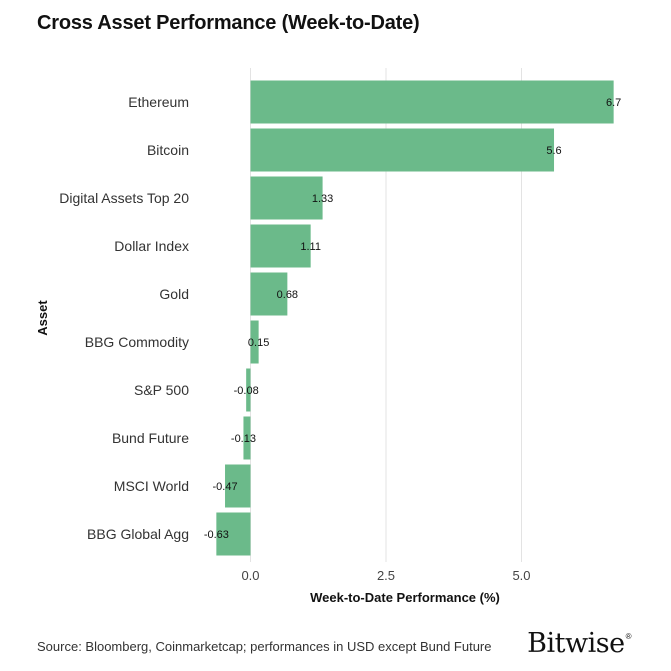  Describe the element at coordinates (405, 597) in the screenshot. I see `x-axis-title: Week-to-Date Performance (%)` at that location.